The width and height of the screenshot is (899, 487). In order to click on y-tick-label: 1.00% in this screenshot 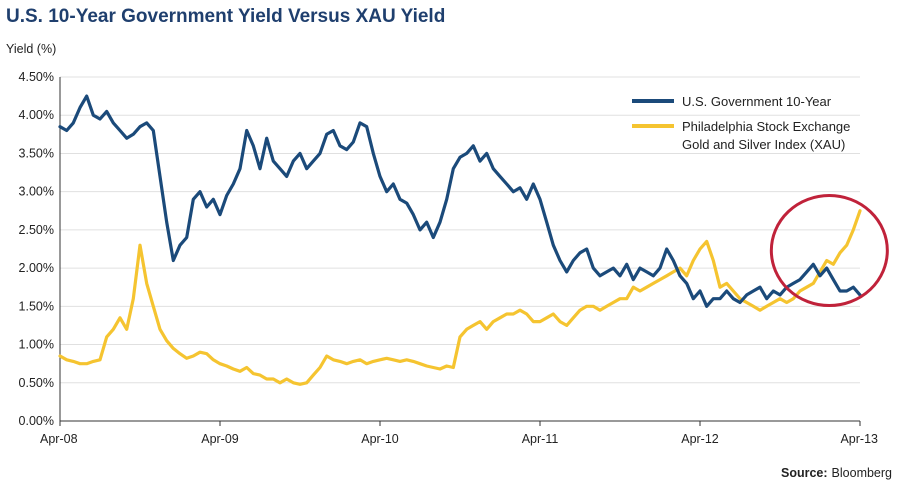, I will do `click(36, 345)`.